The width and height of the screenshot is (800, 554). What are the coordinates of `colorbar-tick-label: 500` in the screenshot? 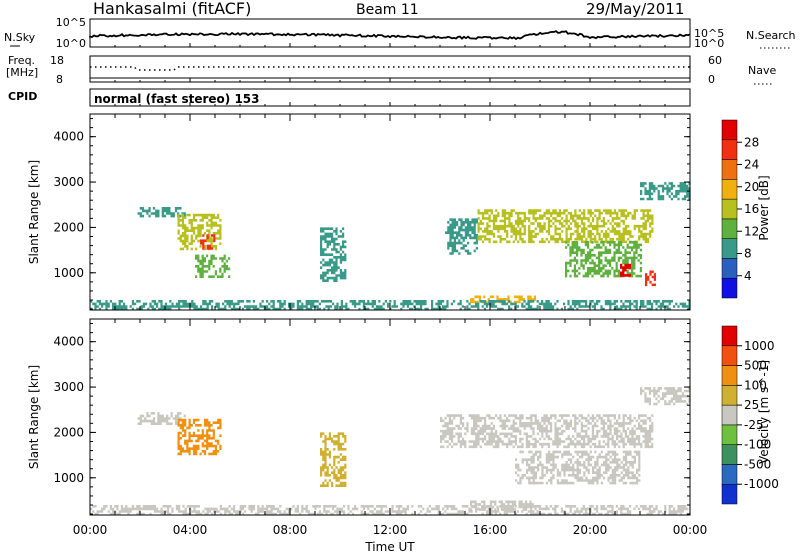 It's located at (755, 366).